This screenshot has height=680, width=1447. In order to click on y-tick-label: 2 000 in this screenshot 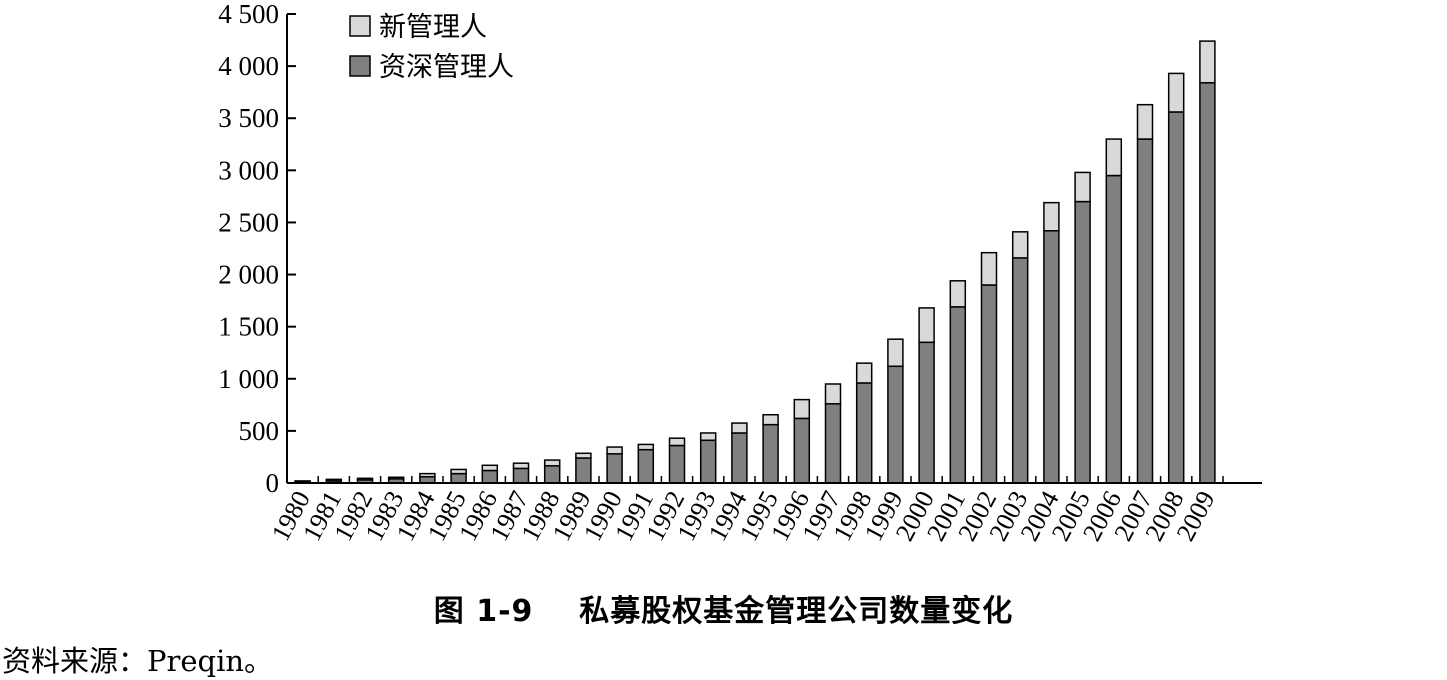, I will do `click(248, 275)`.